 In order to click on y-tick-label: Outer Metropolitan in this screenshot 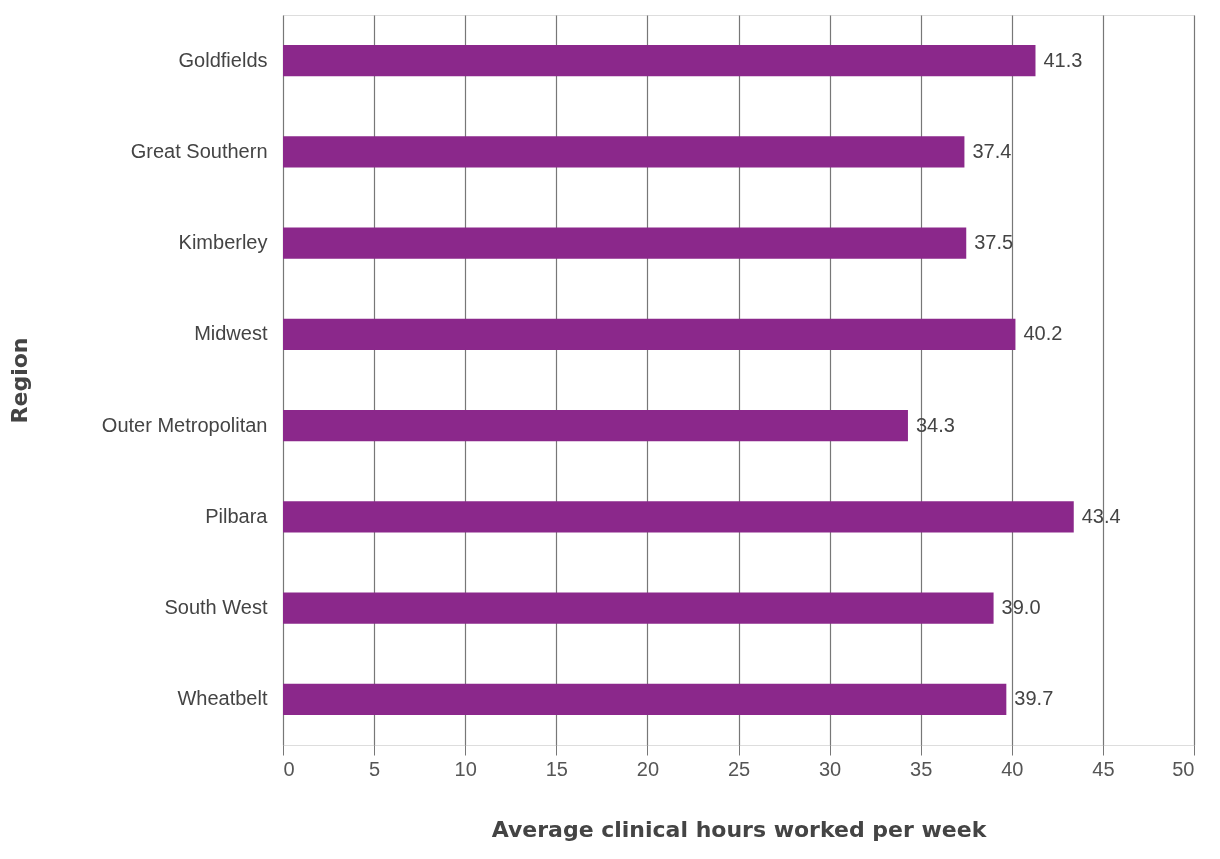, I will do `click(184, 424)`.